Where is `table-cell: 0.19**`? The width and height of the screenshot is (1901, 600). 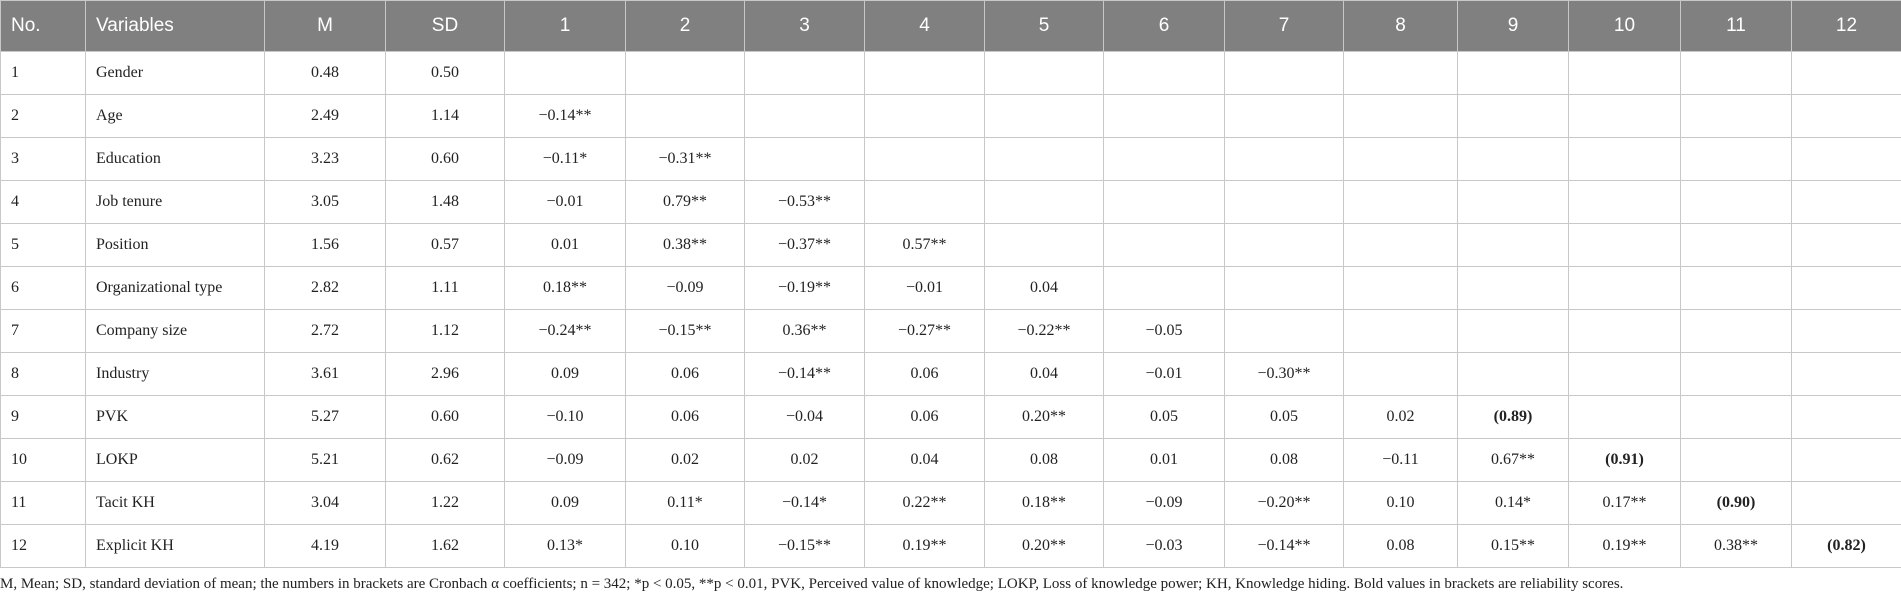 table-cell: 0.19** is located at coordinates (1624, 546).